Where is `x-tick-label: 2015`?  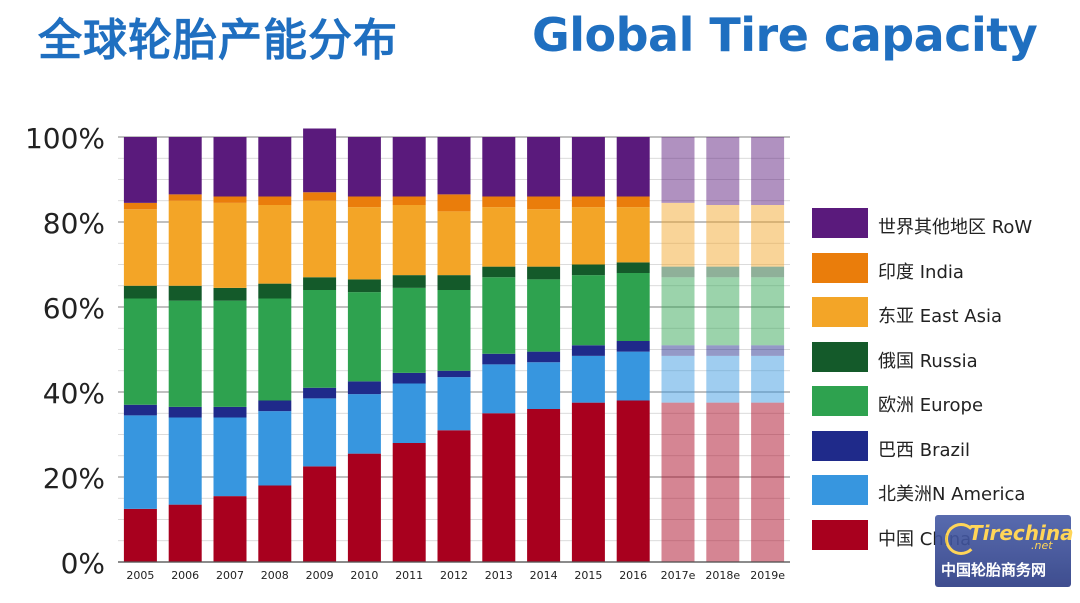 x-tick-label: 2015 is located at coordinates (588, 575).